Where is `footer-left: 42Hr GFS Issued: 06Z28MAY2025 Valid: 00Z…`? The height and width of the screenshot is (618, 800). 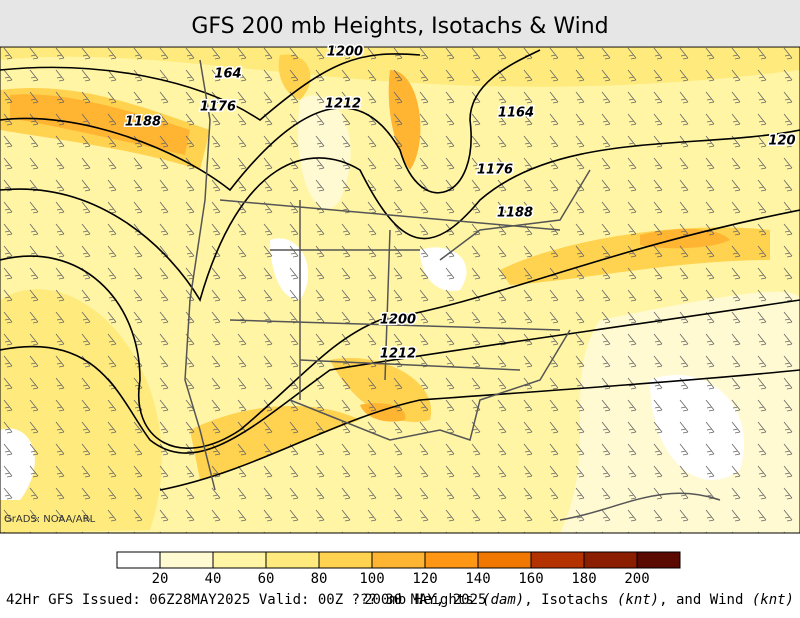 footer-left: 42Hr GFS Issued: 06Z28MAY2025 Valid: 00Z… is located at coordinates (246, 600).